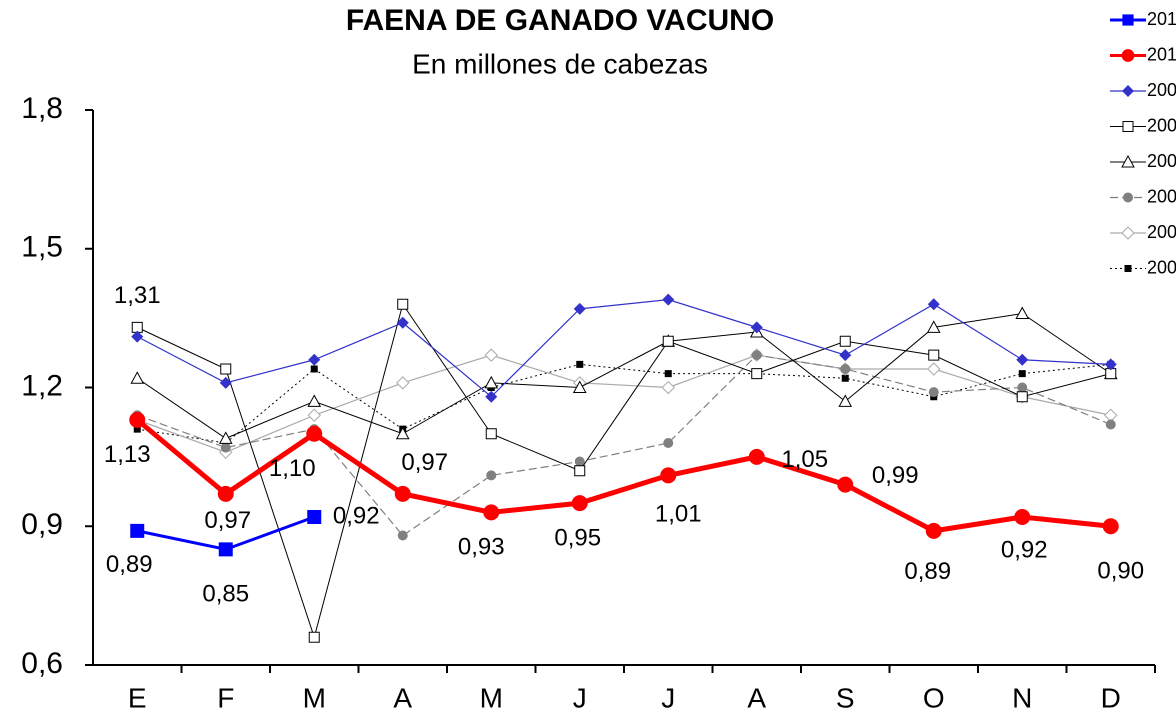  Describe the element at coordinates (668, 697) in the screenshot. I see `x-tick-label: J` at that location.